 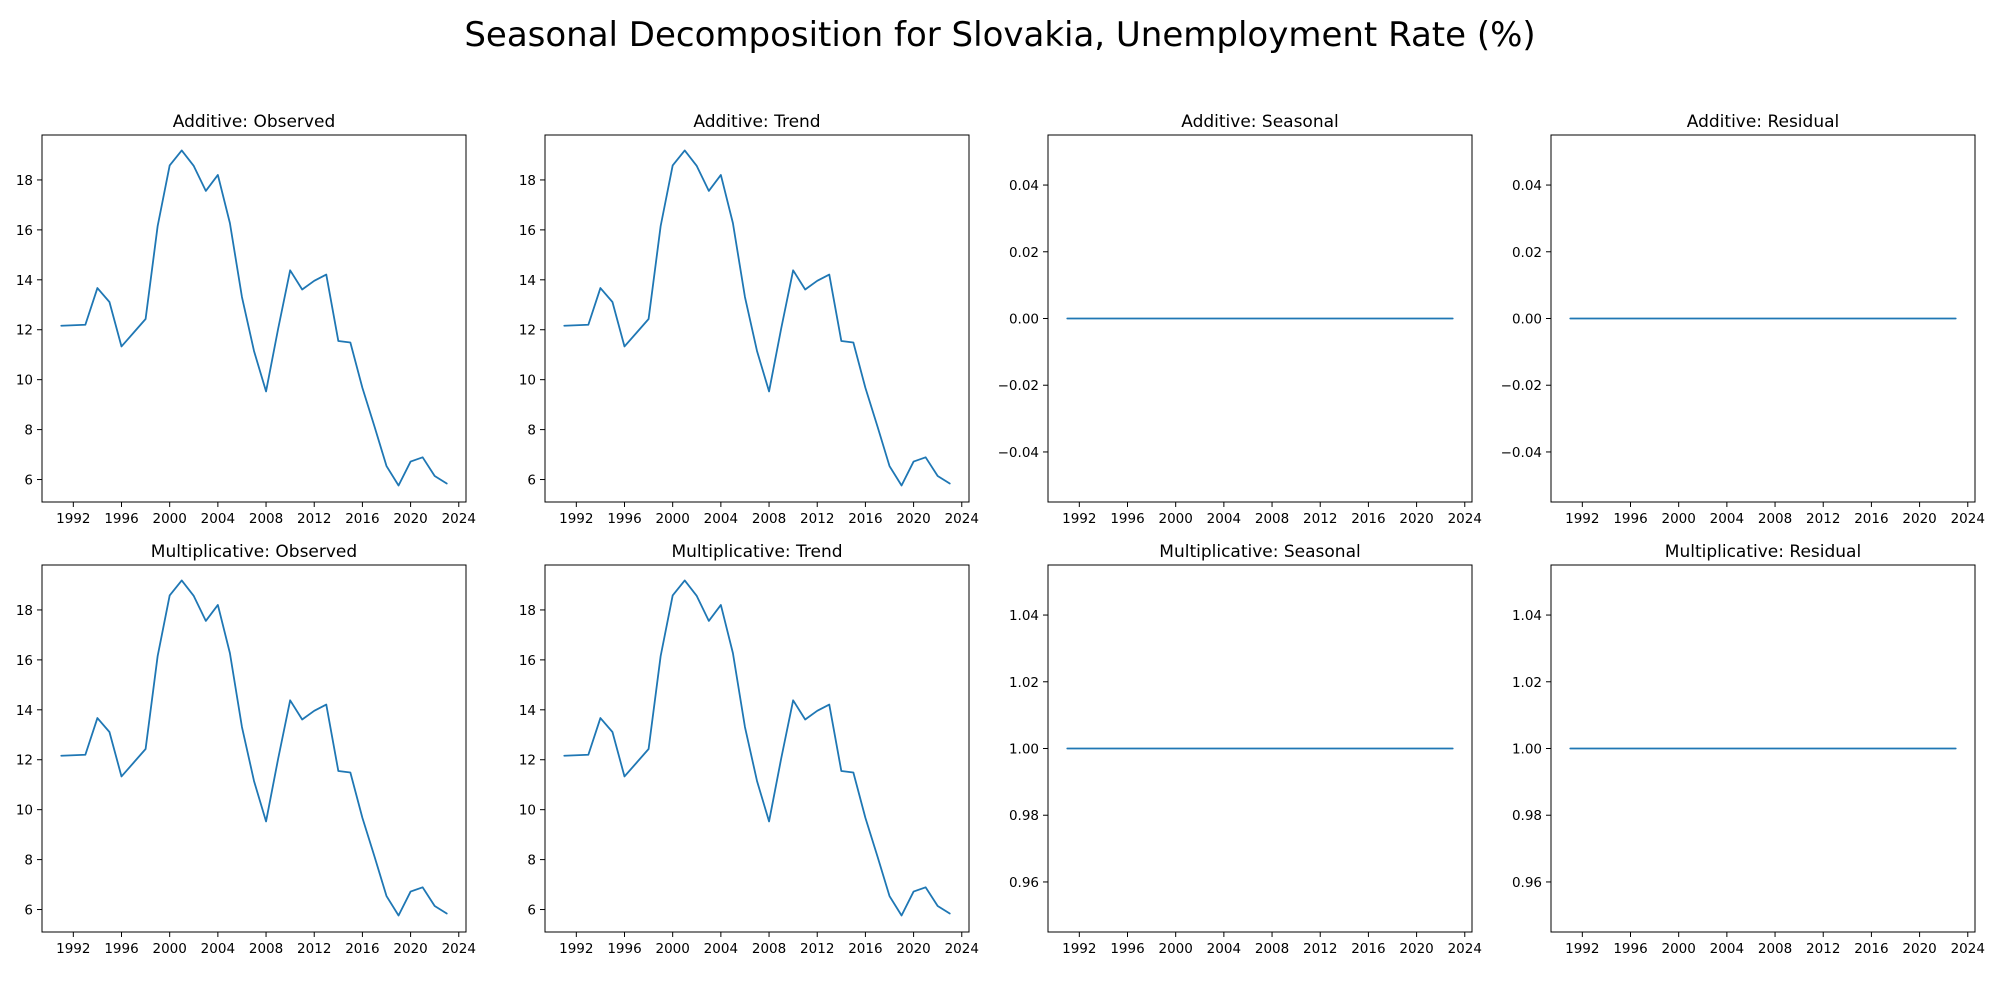 I want to click on plot-area-multiplicative-observed, so click(x=254, y=748).